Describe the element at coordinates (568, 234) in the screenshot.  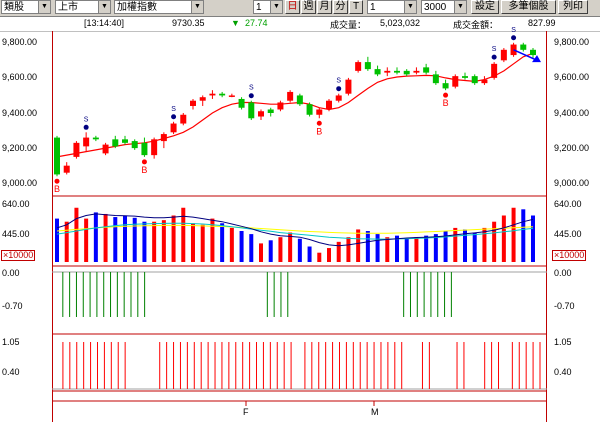
I see `volume-axis-label-right: 445.00` at that location.